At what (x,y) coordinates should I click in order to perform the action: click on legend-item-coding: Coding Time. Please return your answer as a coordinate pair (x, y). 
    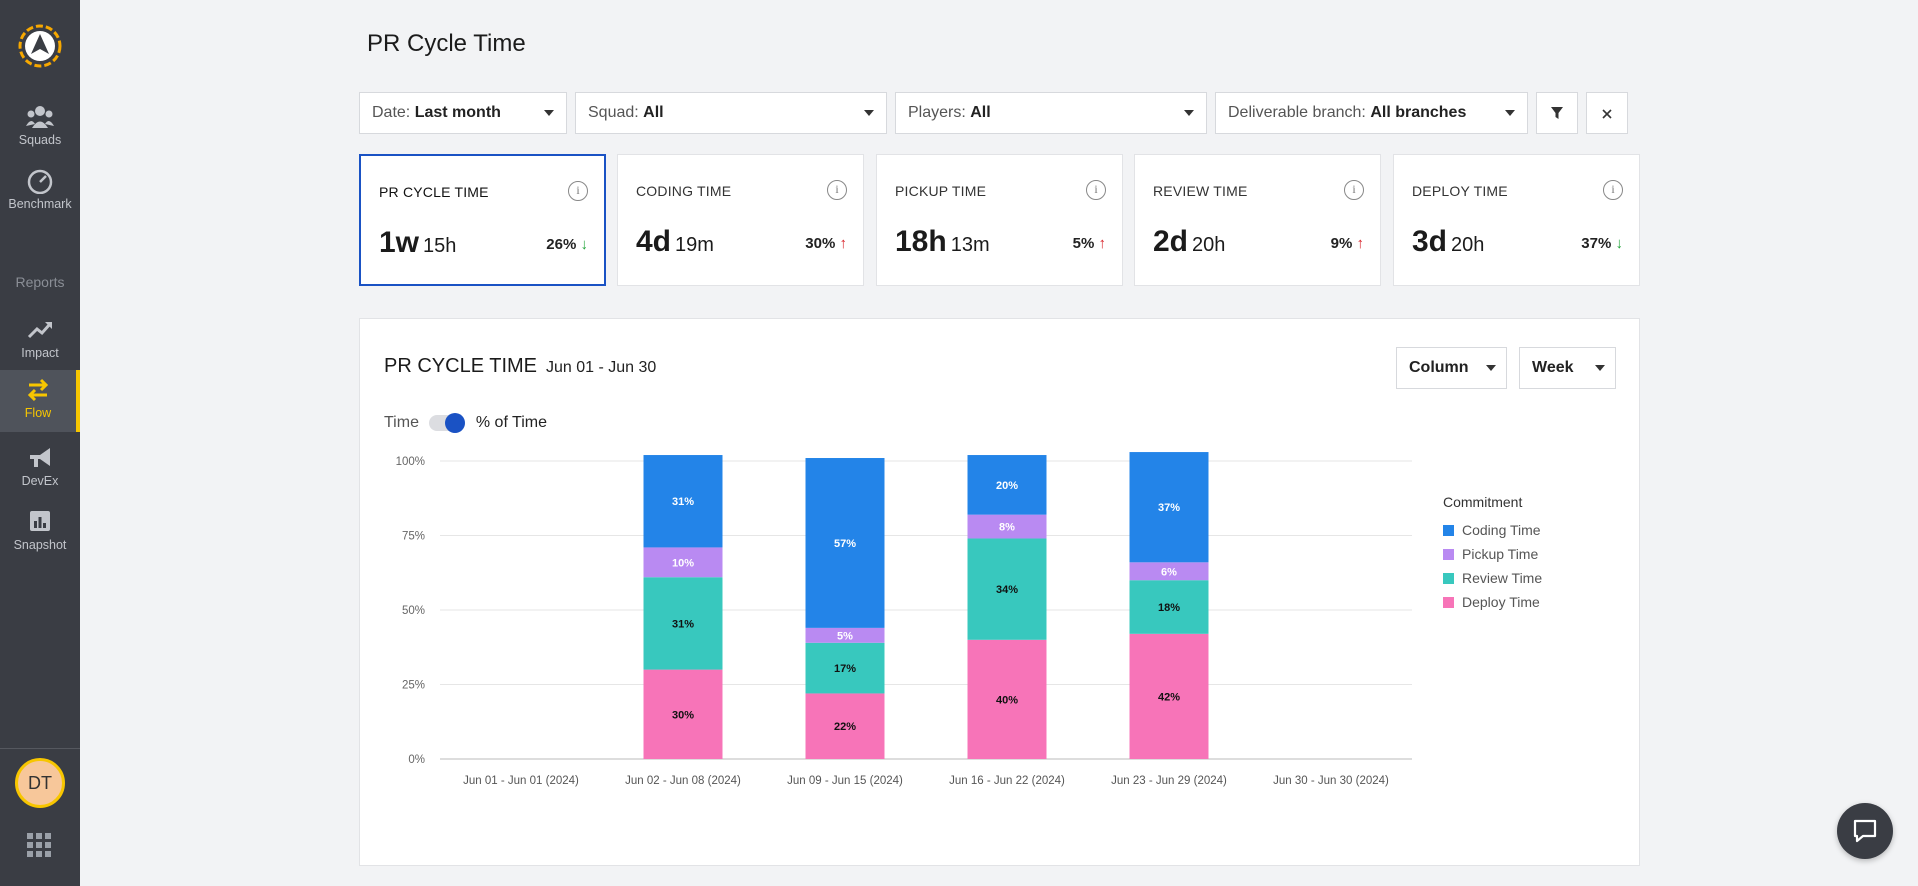
    Looking at the image, I should click on (1492, 530).